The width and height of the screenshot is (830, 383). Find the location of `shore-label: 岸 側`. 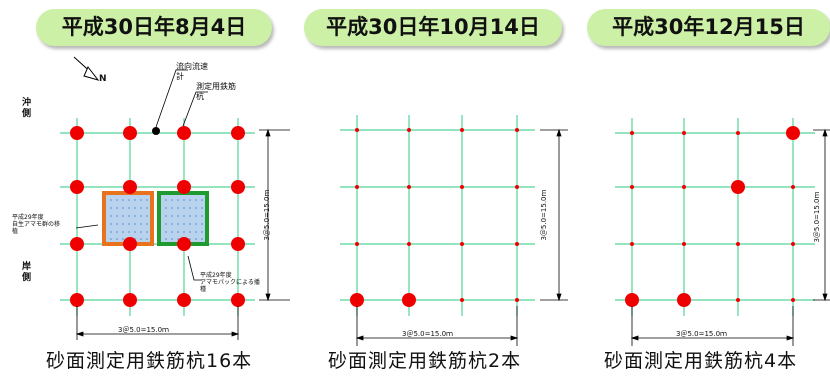

shore-label: 岸 側 is located at coordinates (27, 272).